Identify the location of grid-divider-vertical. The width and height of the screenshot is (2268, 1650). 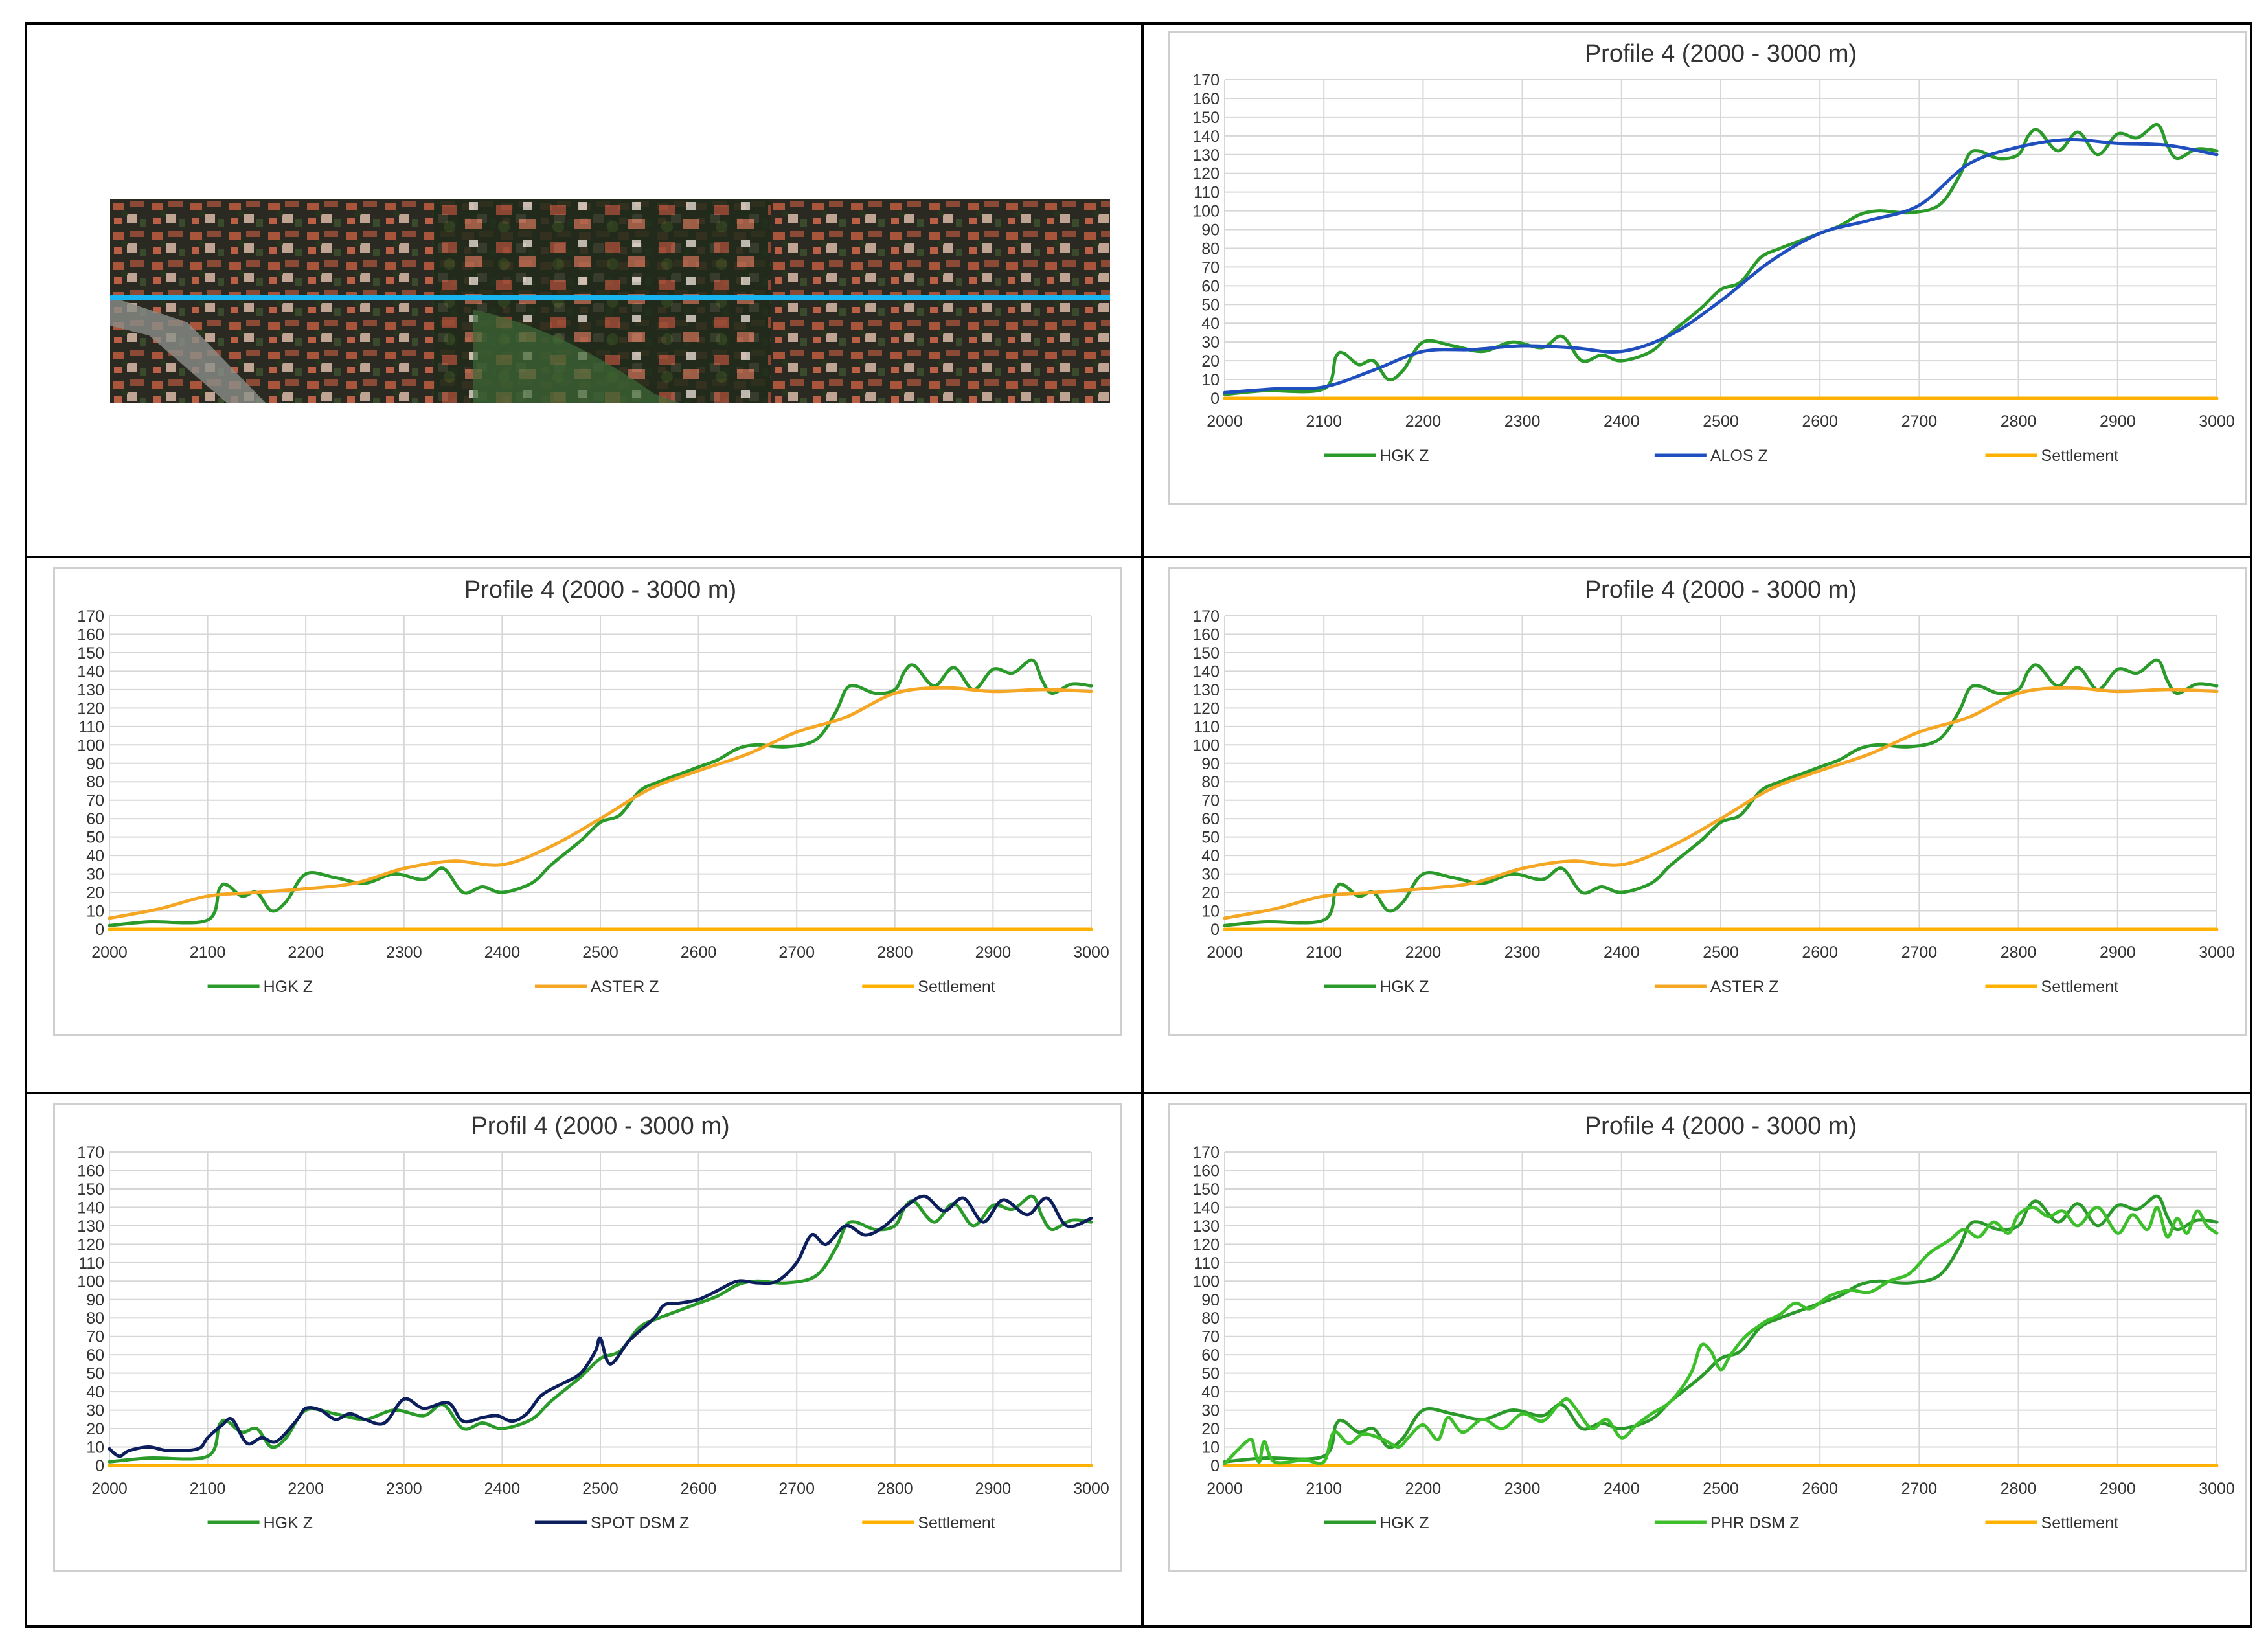
(1142, 825).